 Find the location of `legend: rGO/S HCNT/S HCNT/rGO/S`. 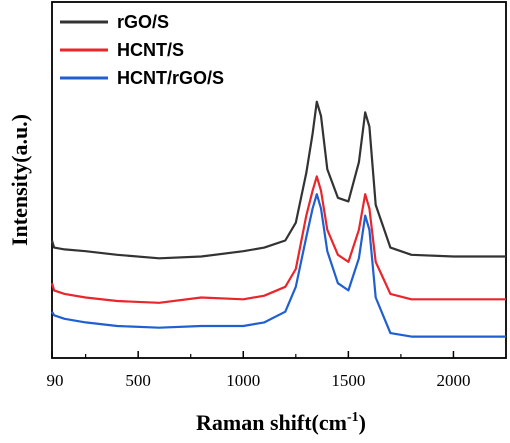

legend: rGO/S HCNT/S HCNT/rGO/S is located at coordinates (142, 50).